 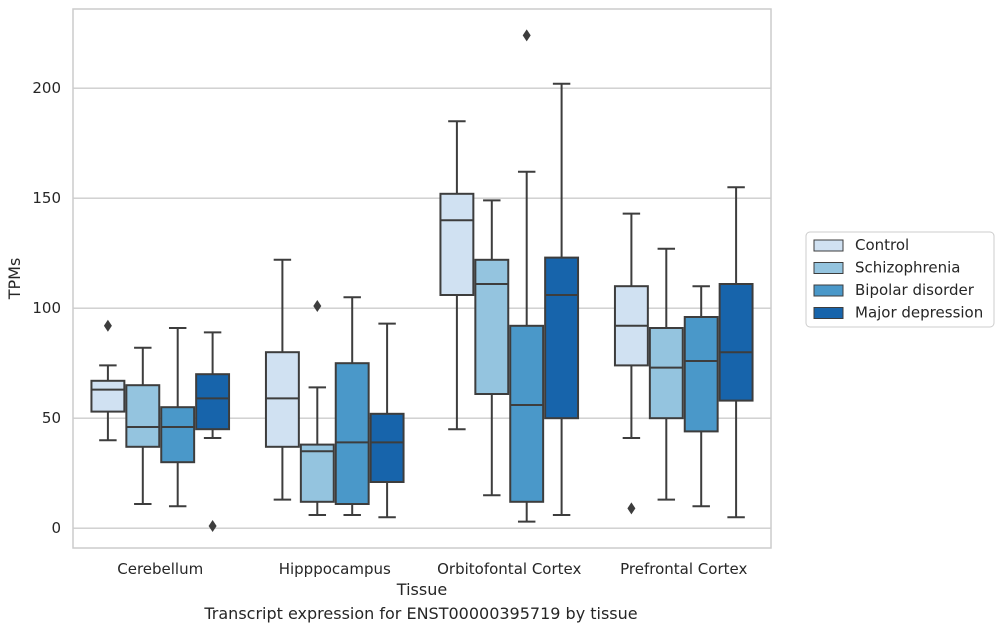 What do you see at coordinates (46, 198) in the screenshot?
I see `y-tick-label: 150` at bounding box center [46, 198].